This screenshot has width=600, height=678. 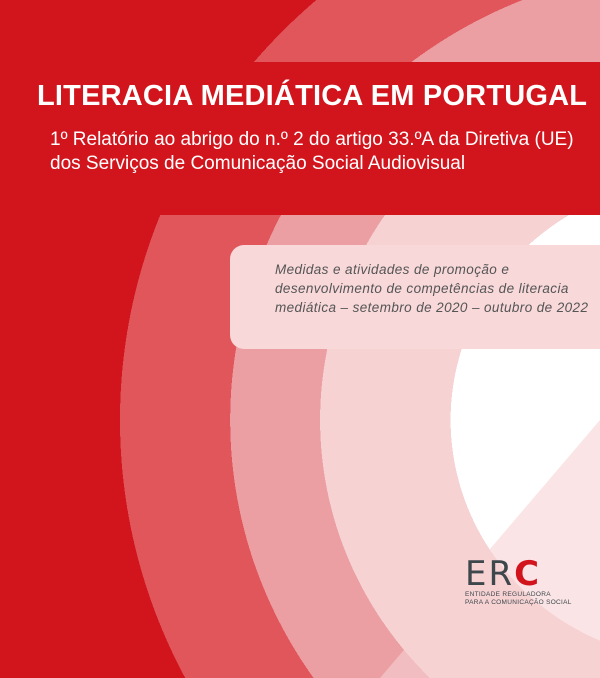 What do you see at coordinates (312, 96) in the screenshot?
I see `document-title: LITERACIA MEDIÁTICA EM PORTUGAL` at bounding box center [312, 96].